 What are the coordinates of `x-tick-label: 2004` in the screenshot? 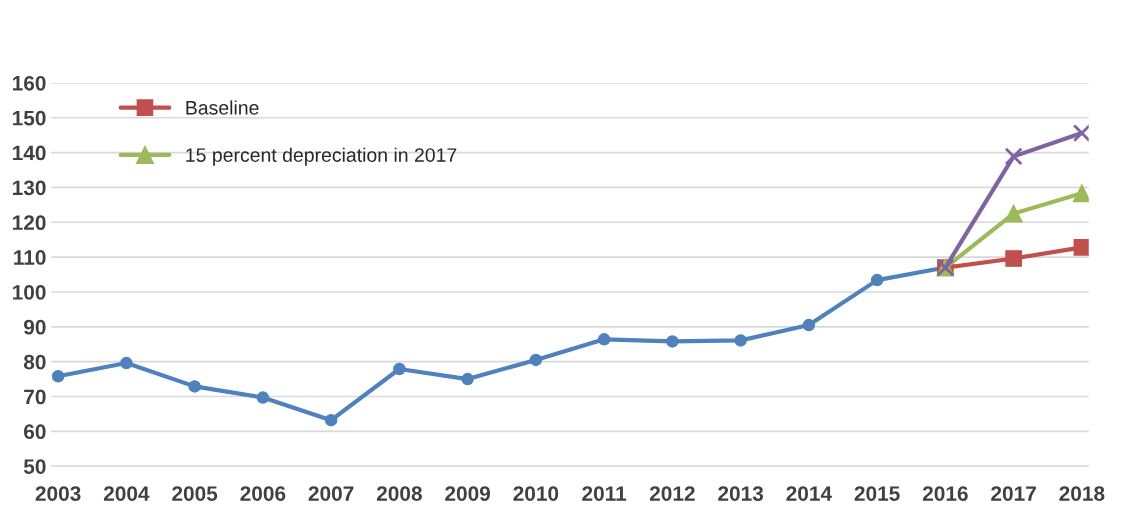 It's located at (126, 493).